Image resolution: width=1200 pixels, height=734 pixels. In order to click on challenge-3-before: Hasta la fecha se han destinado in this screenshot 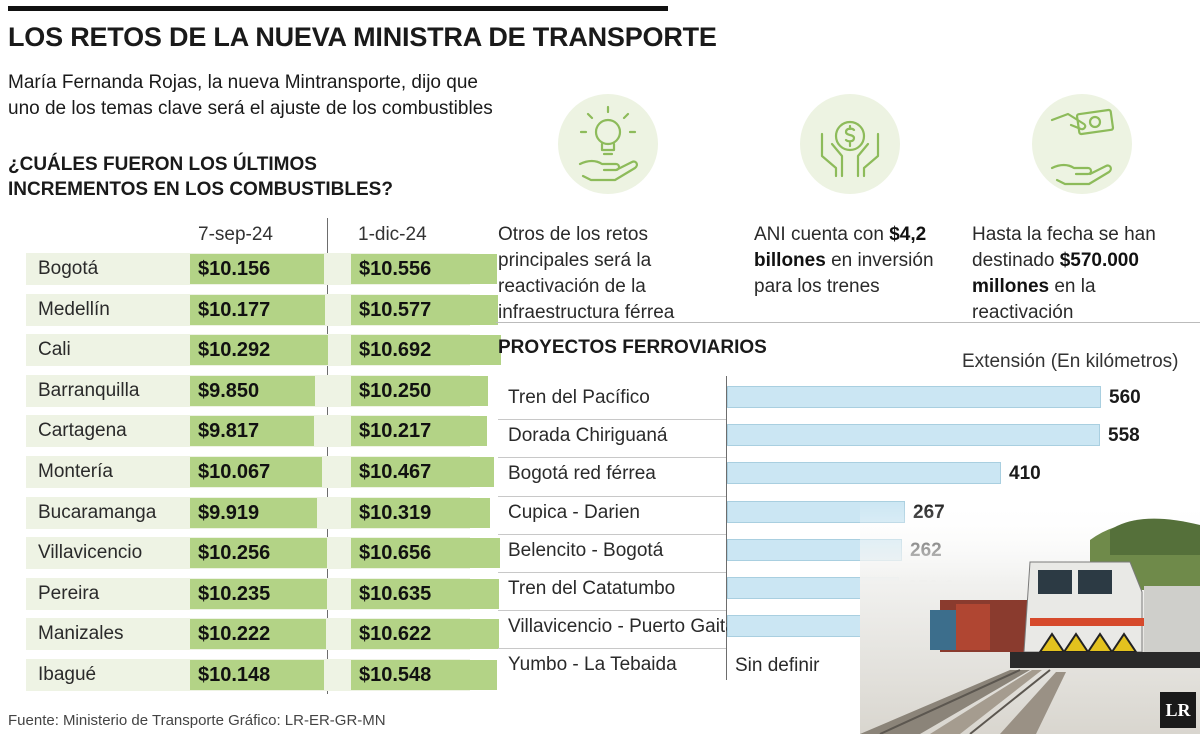, I will do `click(1064, 247)`.